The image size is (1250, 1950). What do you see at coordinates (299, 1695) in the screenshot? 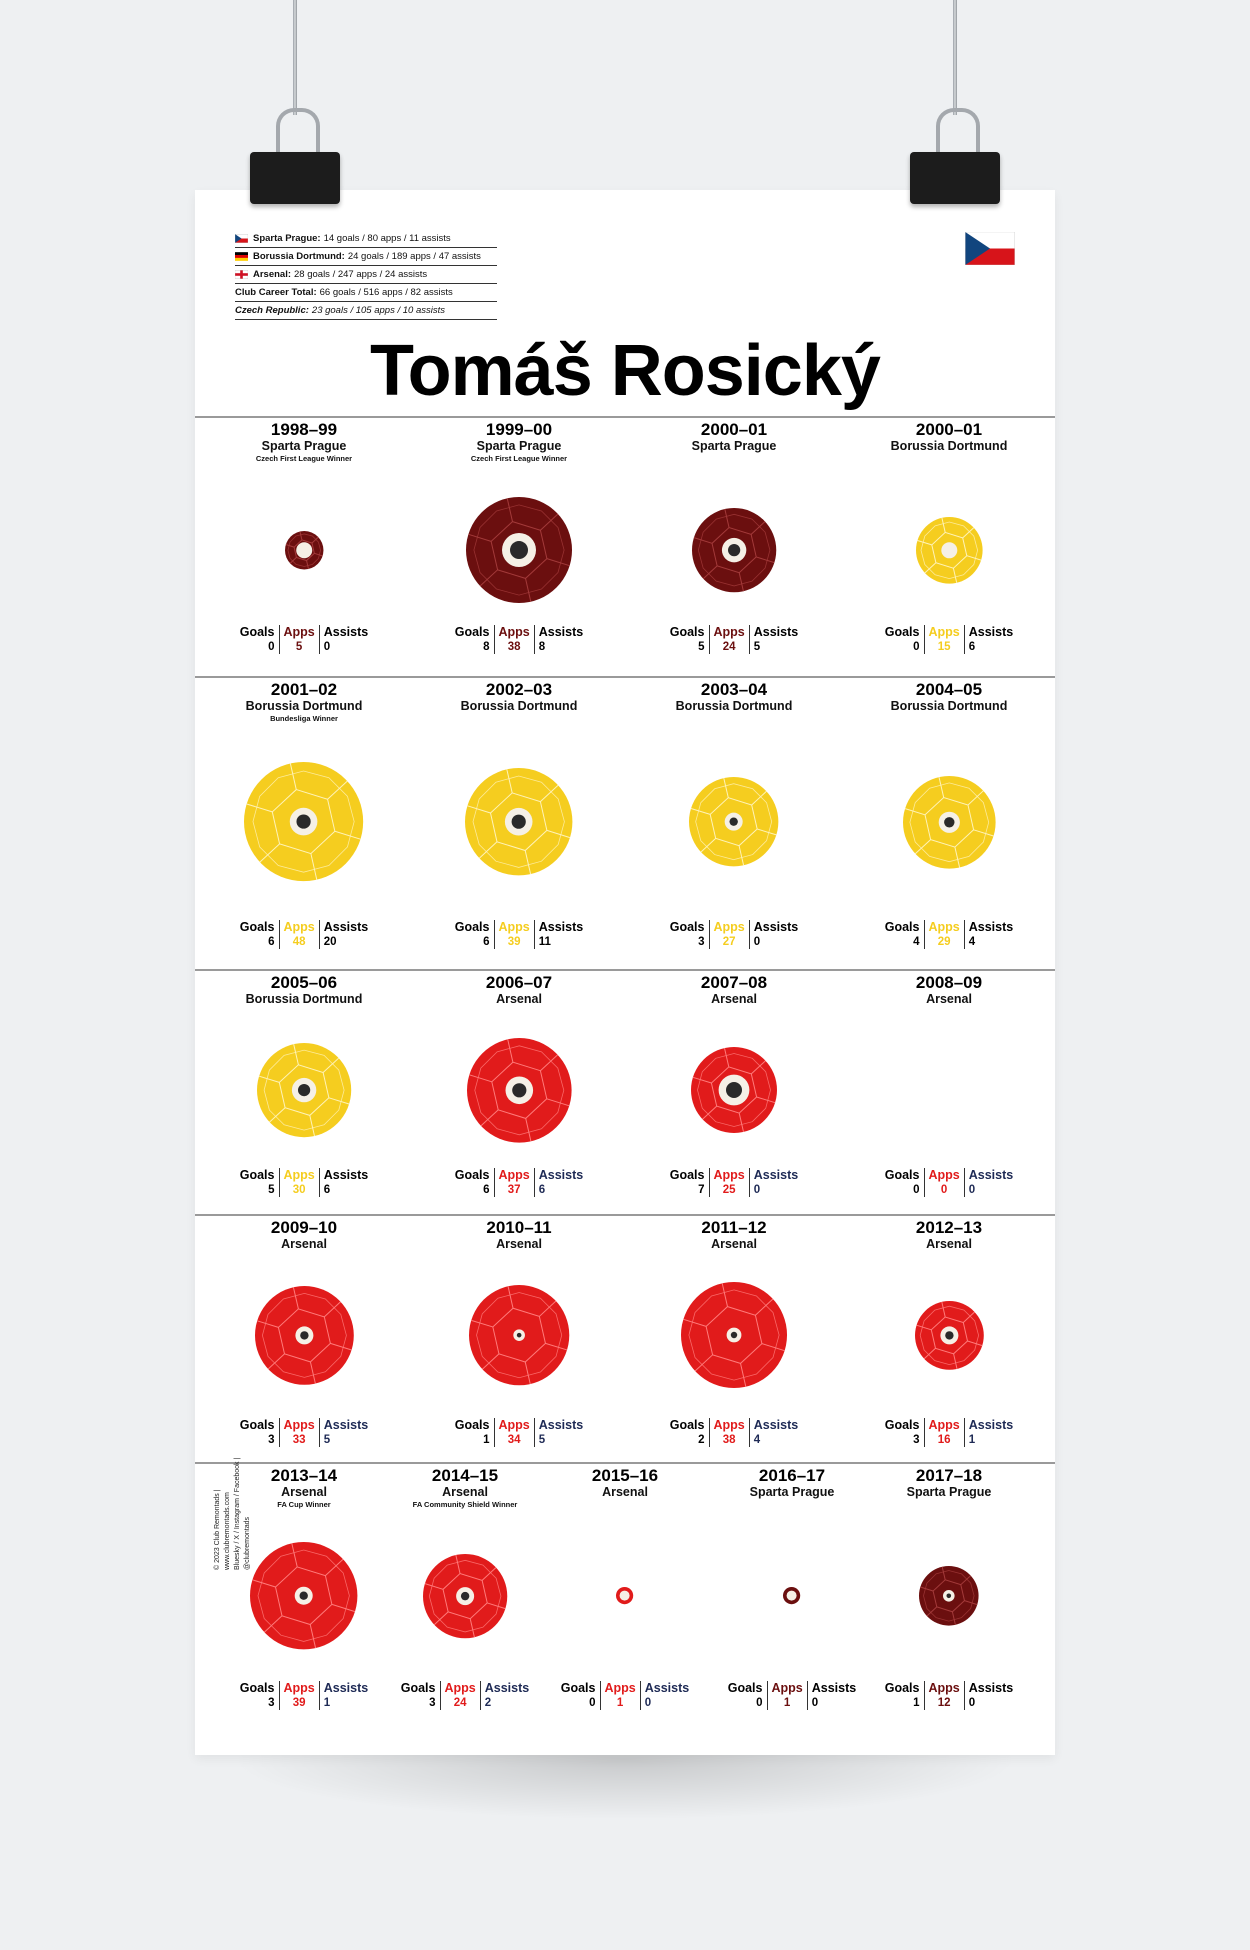
I see `apps-stat: Apps 39` at bounding box center [299, 1695].